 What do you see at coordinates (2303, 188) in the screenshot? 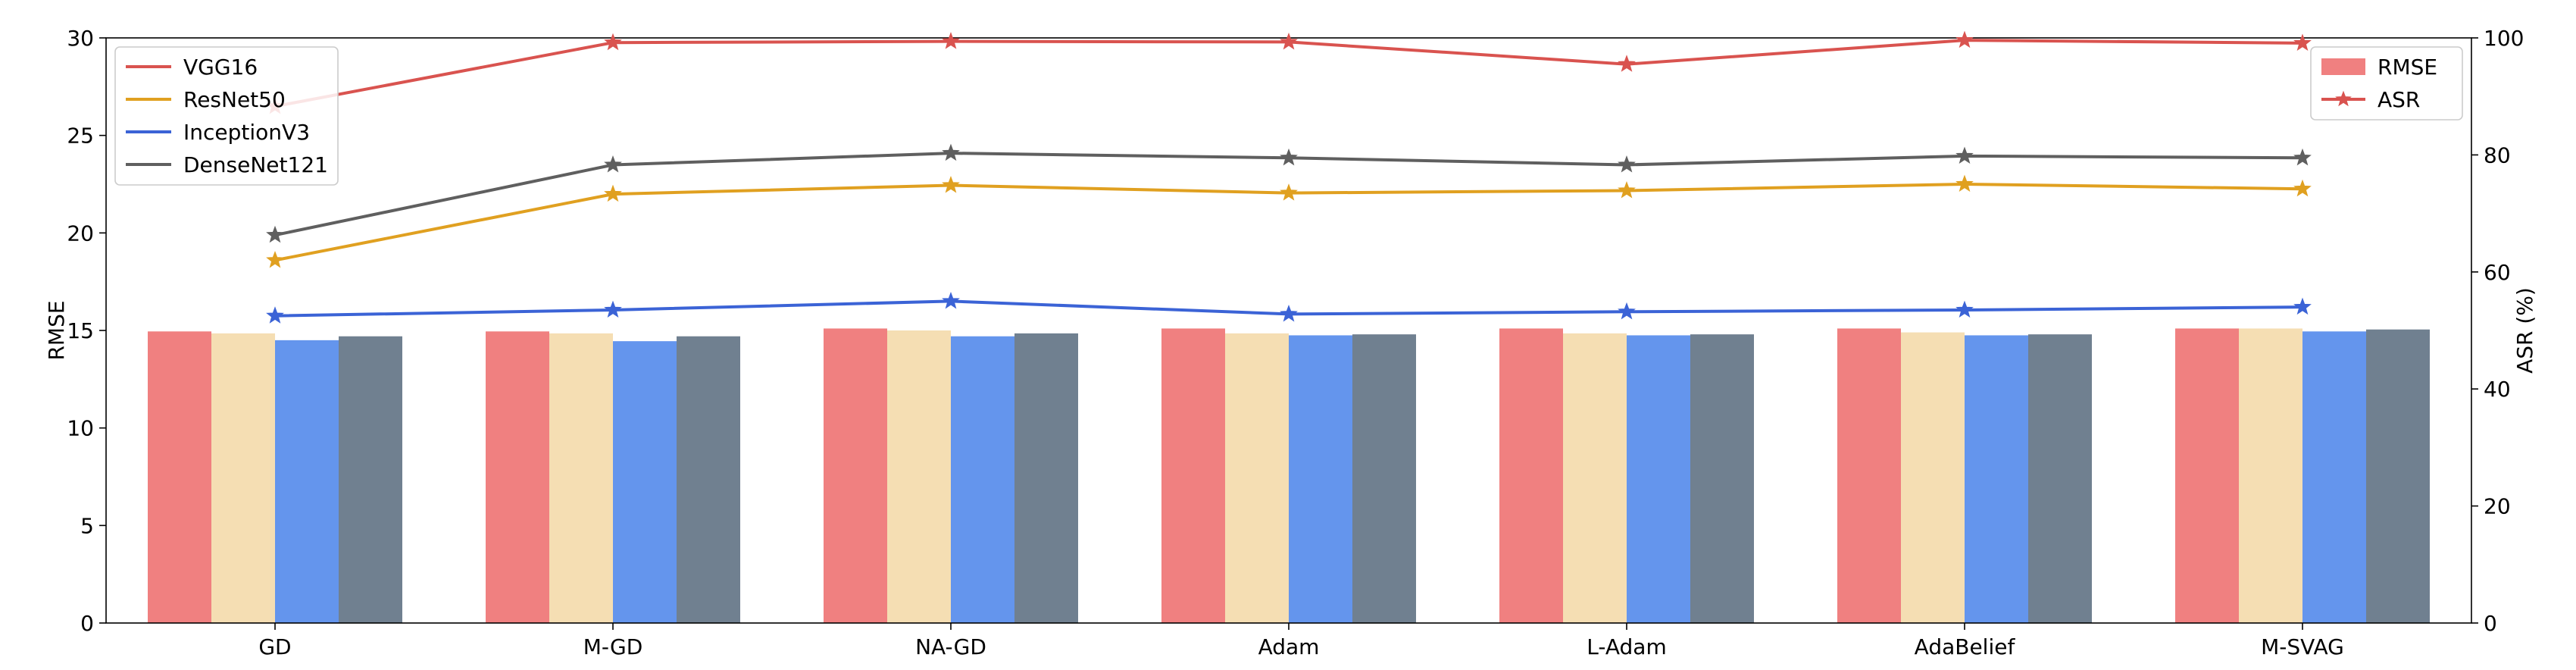
I see `point-resnet50-m-svag` at bounding box center [2303, 188].